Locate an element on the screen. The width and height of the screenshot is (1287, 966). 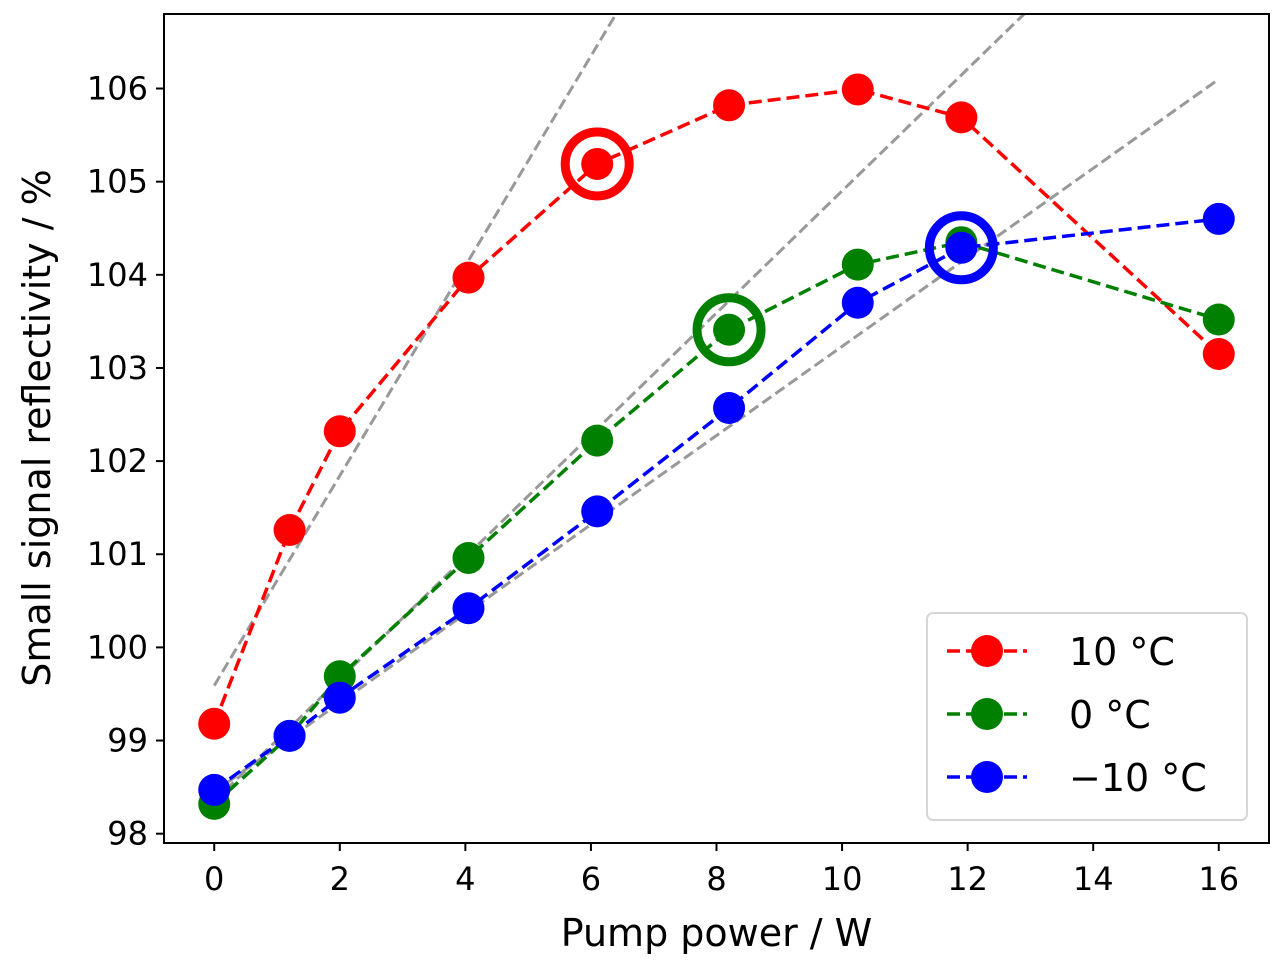
legend-box is located at coordinates (1087, 716).